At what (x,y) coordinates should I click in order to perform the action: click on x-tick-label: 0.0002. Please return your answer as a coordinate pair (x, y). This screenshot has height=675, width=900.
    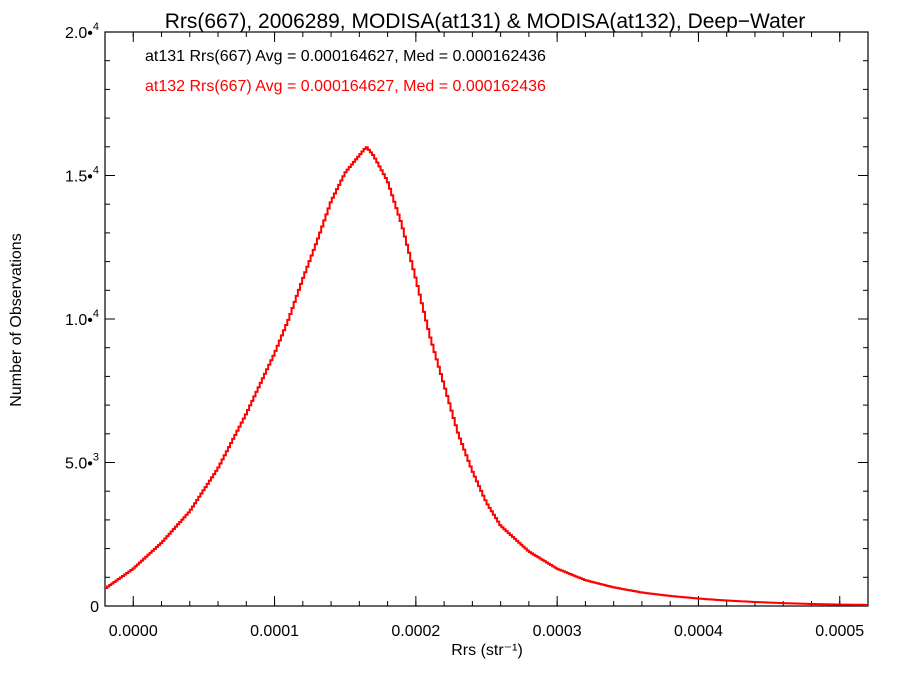
    Looking at the image, I should click on (415, 631).